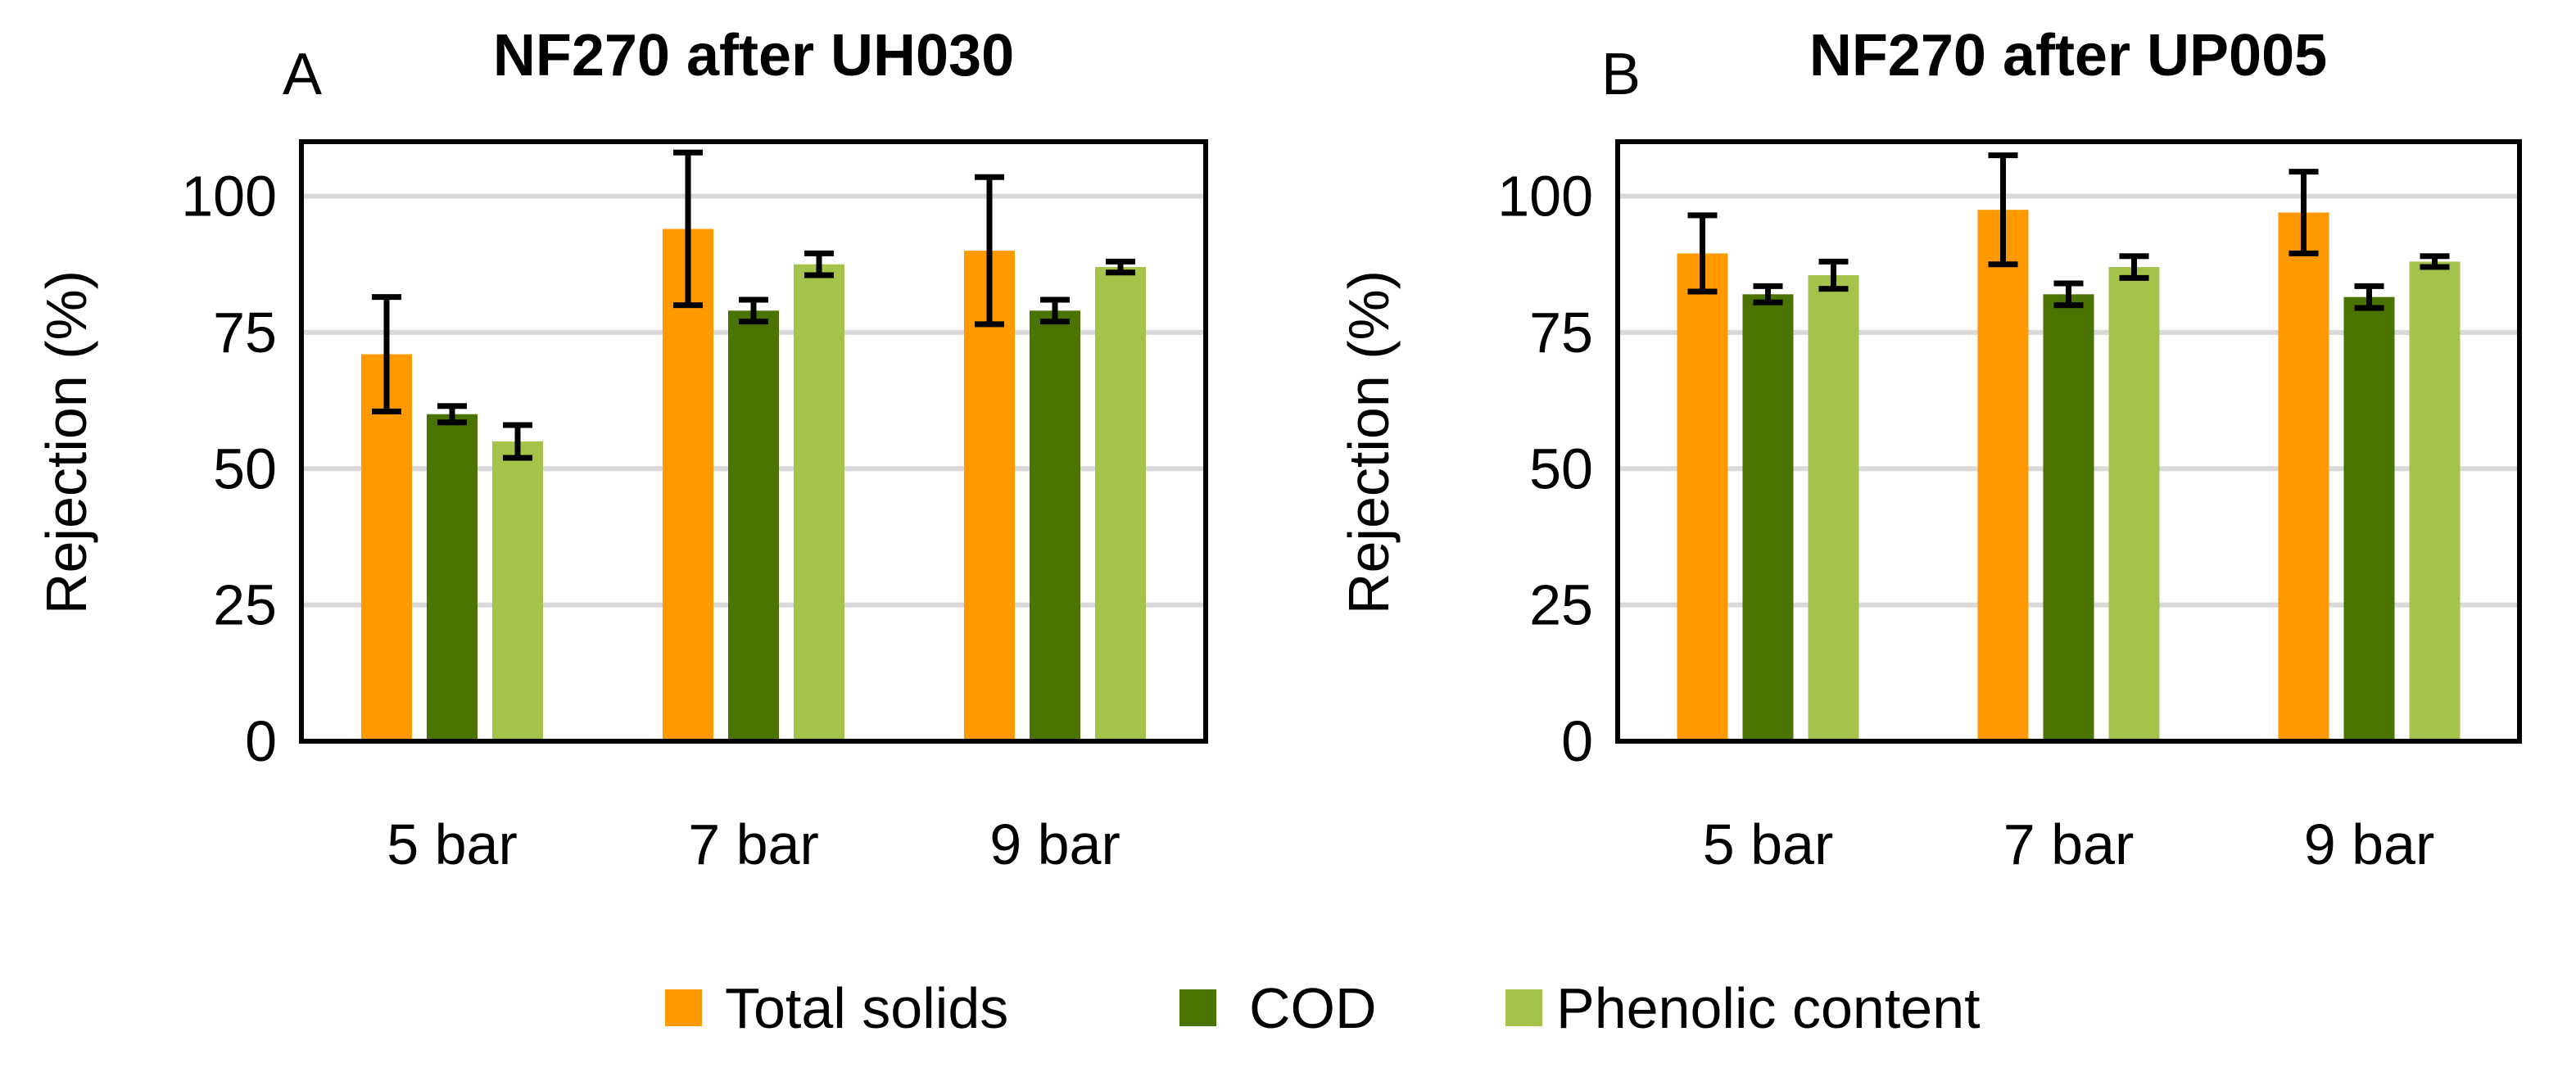 This screenshot has height=1068, width=2576. I want to click on legend-swatch-cod, so click(1197, 1008).